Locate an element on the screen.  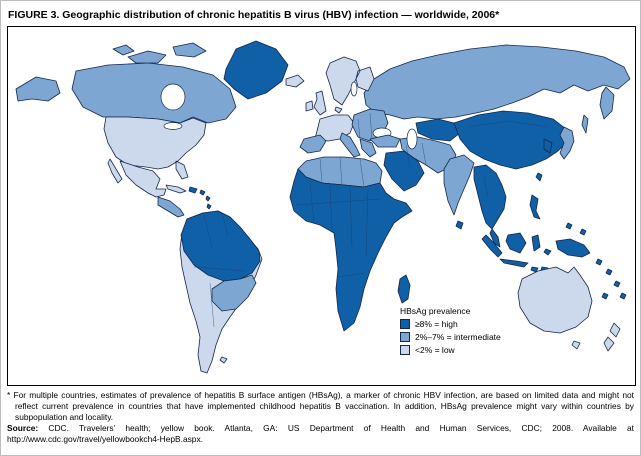
region-balkans-greece is located at coordinates (368, 148).